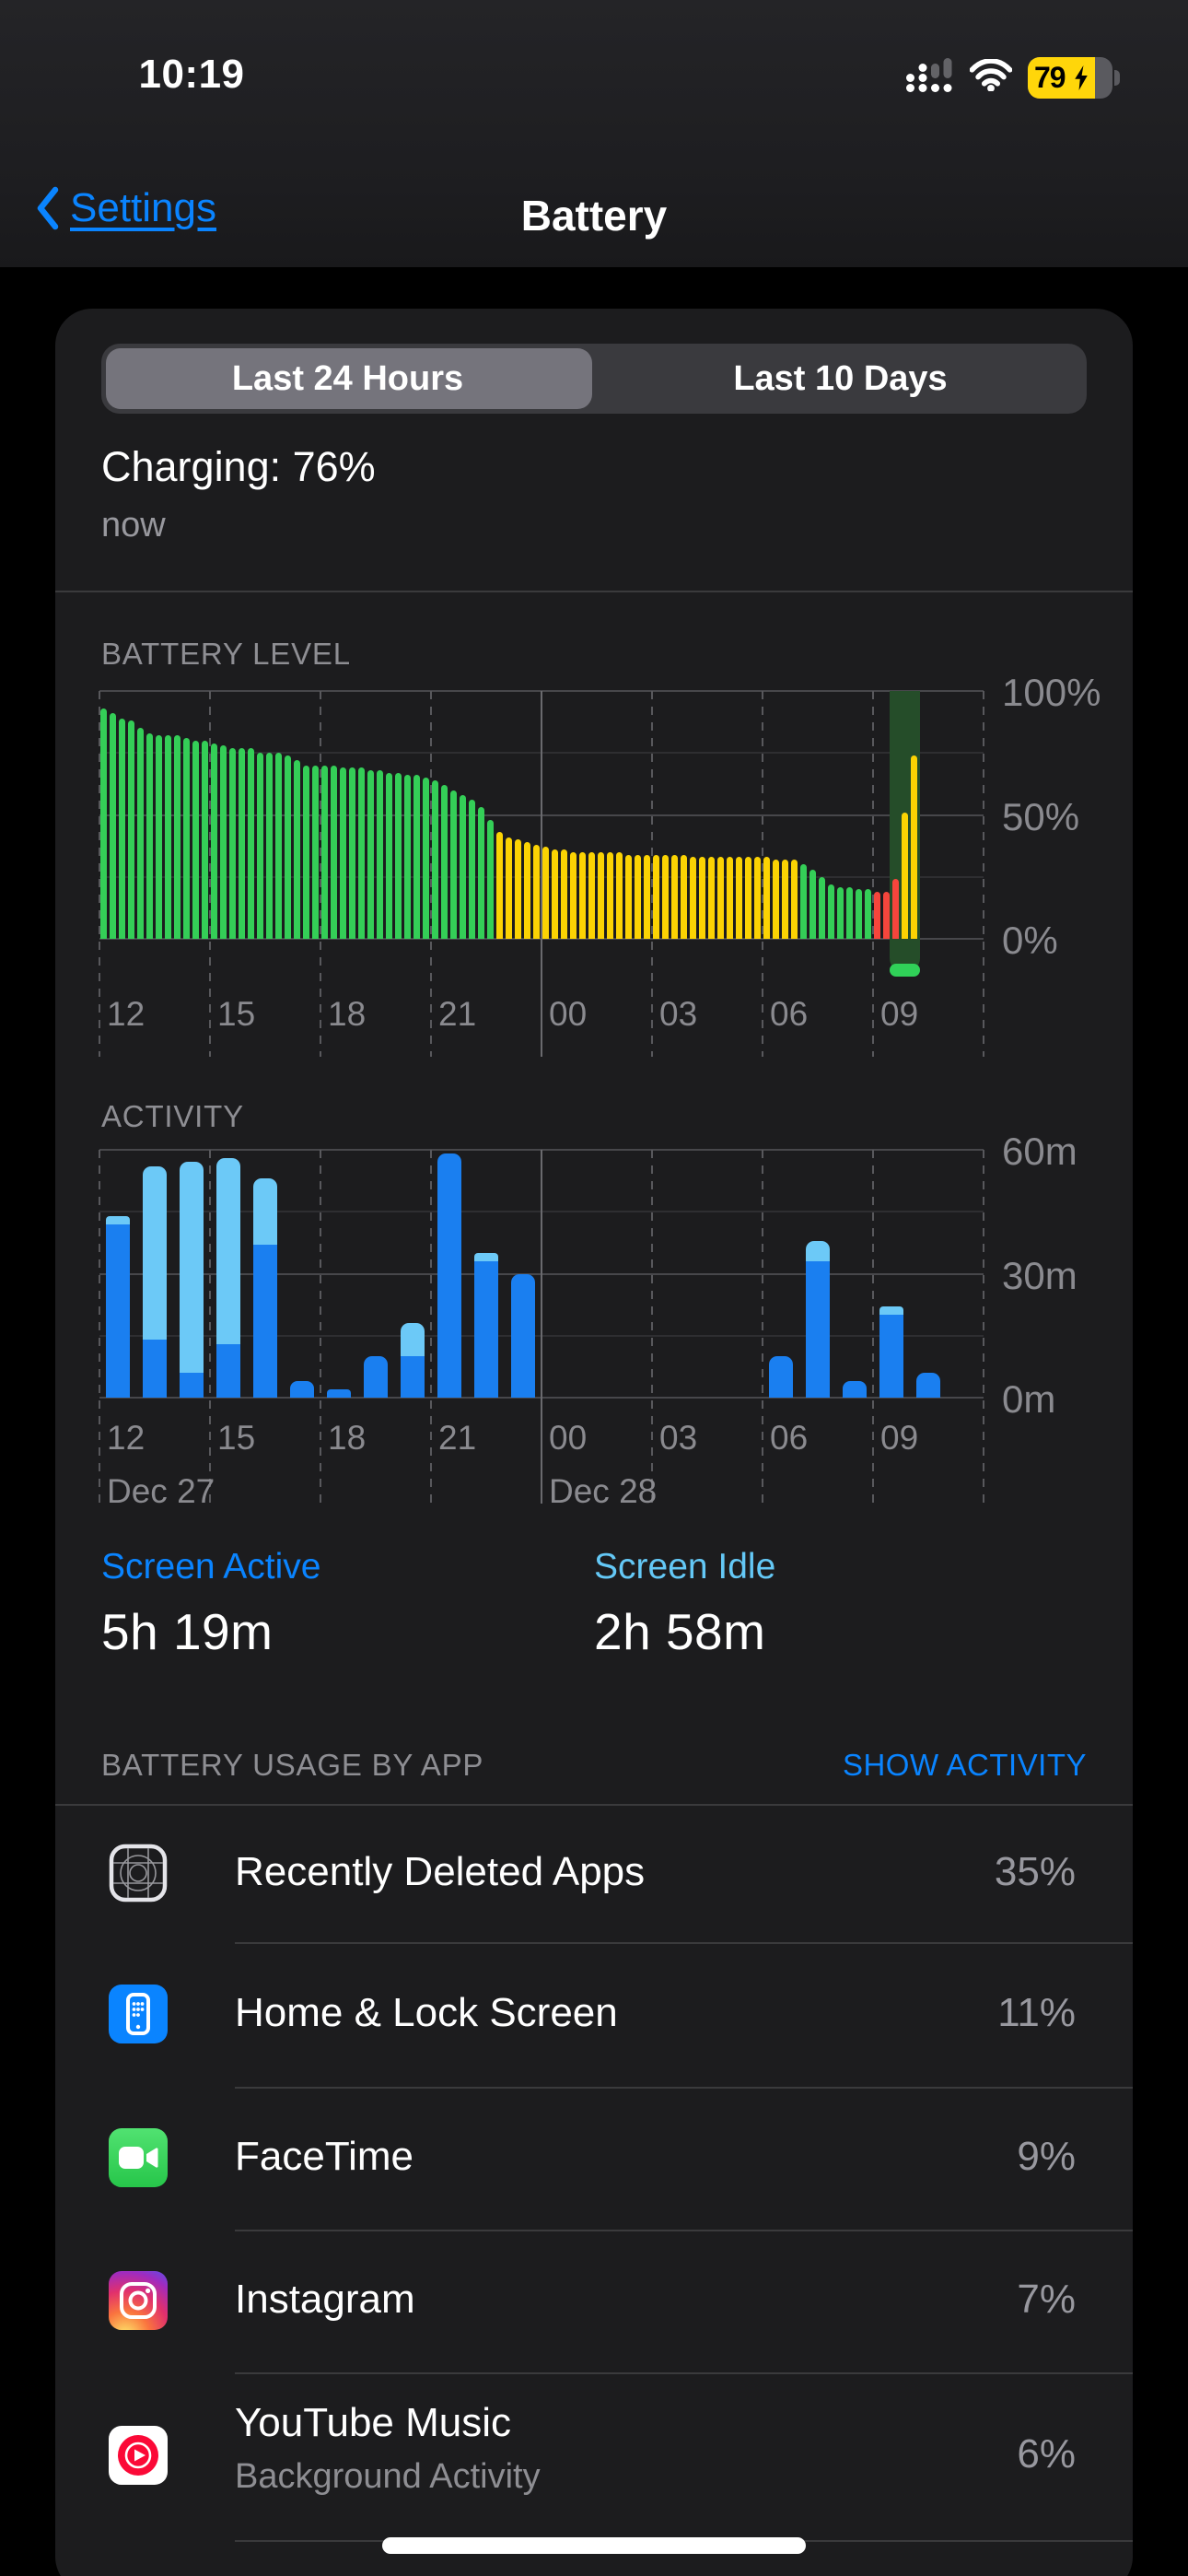 This screenshot has width=1188, height=2576. I want to click on y-axis-tick-label: 60m, so click(1039, 1151).